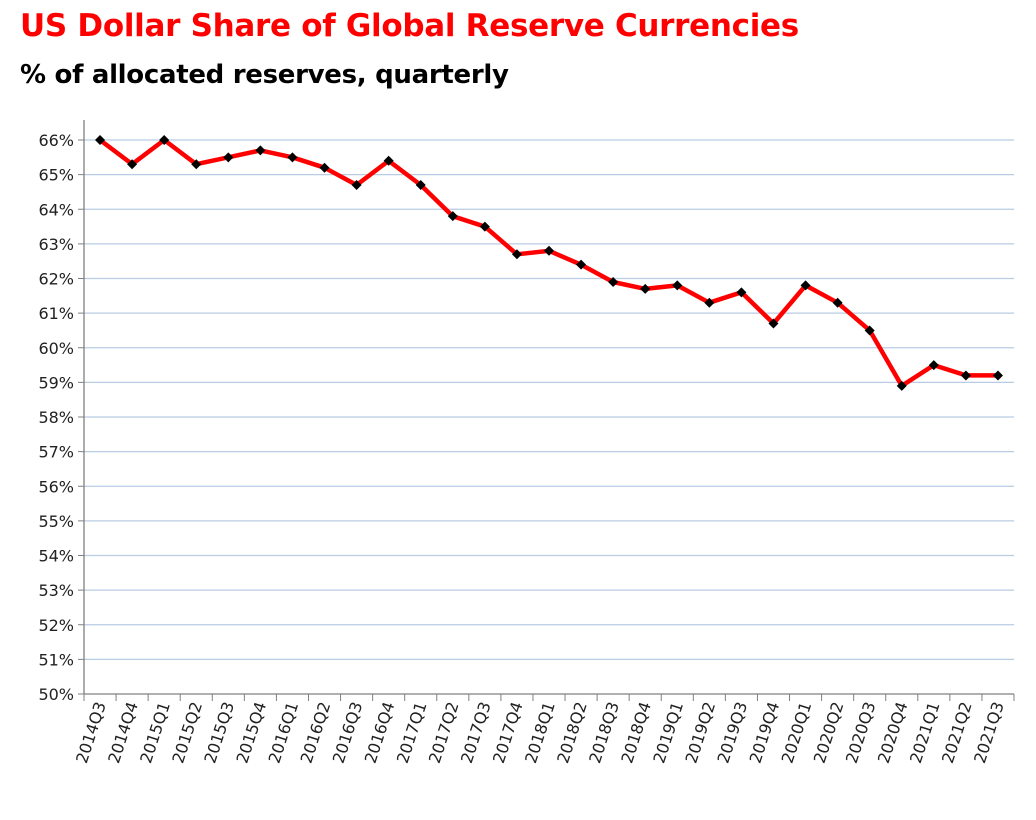 This screenshot has height=820, width=1036. Describe the element at coordinates (668, 732) in the screenshot. I see `x-tick-label: 2019Q1` at that location.